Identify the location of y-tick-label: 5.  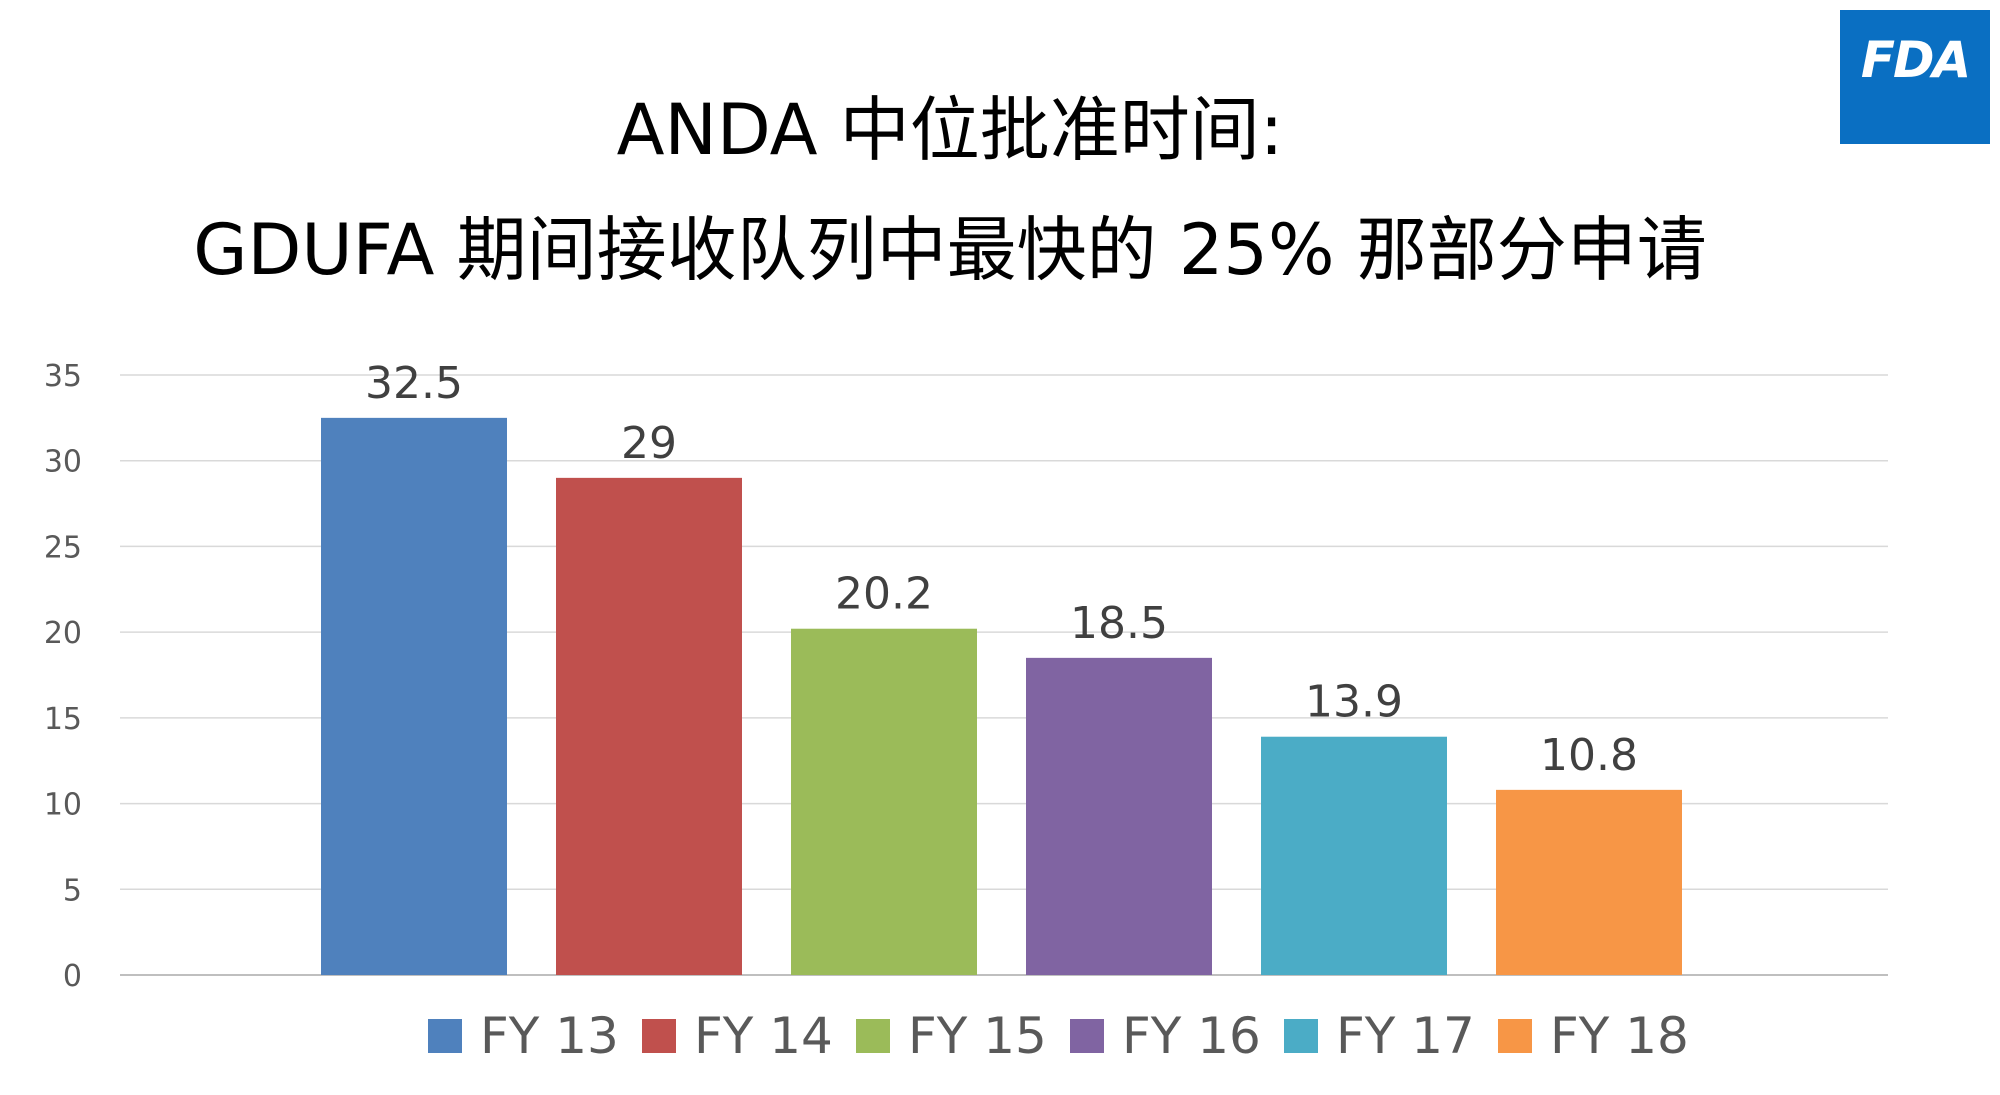
(72, 890).